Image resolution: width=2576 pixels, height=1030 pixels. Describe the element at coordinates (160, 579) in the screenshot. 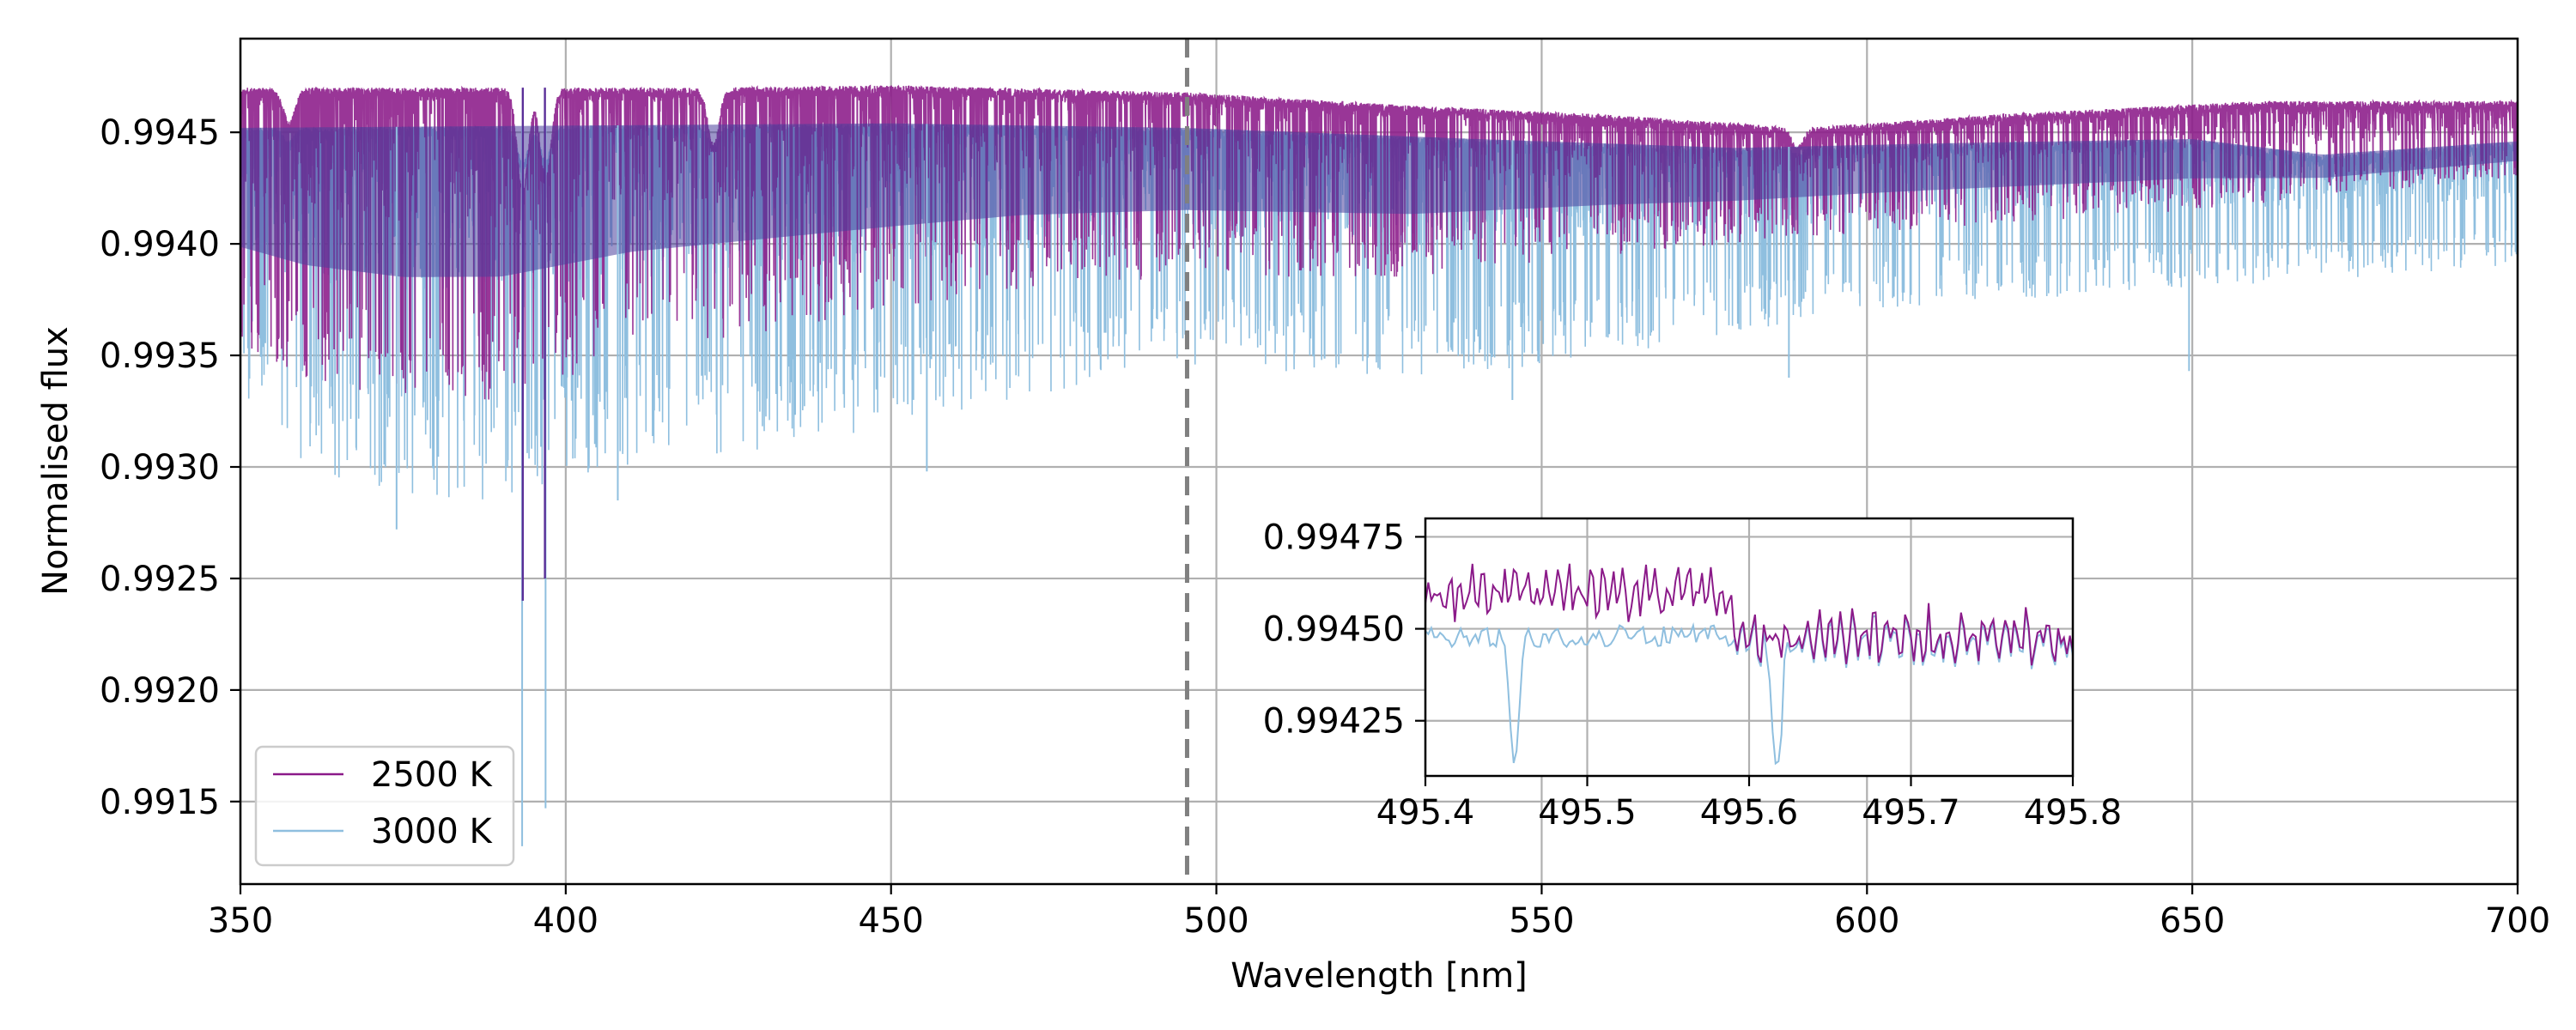

I see `y-tick-label: 0.9925` at that location.